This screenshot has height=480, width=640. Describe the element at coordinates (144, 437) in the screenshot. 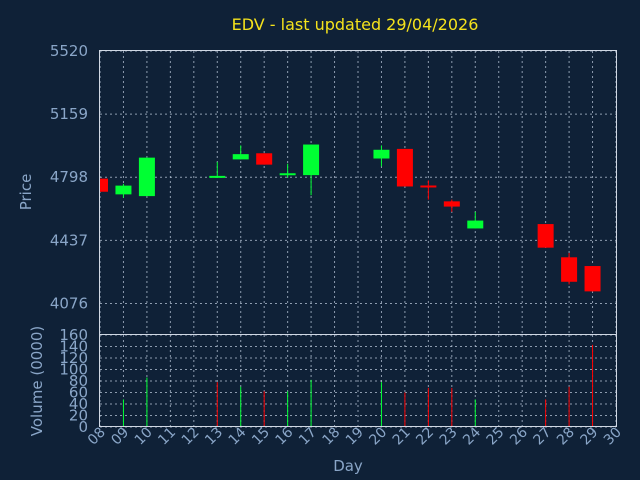

I see `x-tick-label: 10` at that location.